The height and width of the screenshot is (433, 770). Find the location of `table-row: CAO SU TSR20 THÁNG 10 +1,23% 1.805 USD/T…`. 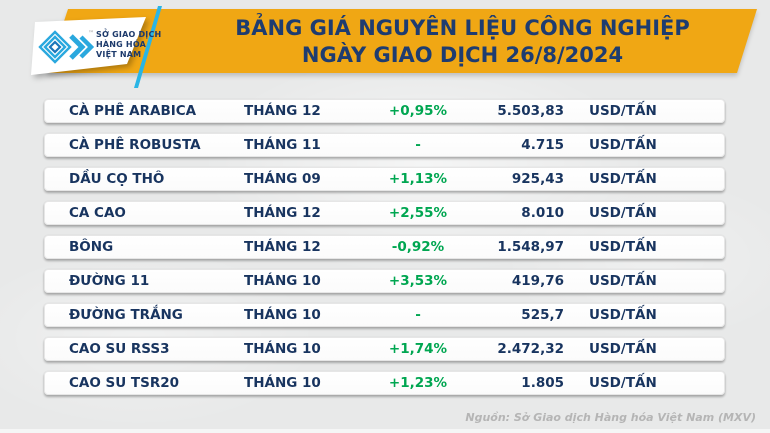

table-row: CAO SU TSR20 THÁNG 10 +1,23% 1.805 USD/T… is located at coordinates (384, 383).